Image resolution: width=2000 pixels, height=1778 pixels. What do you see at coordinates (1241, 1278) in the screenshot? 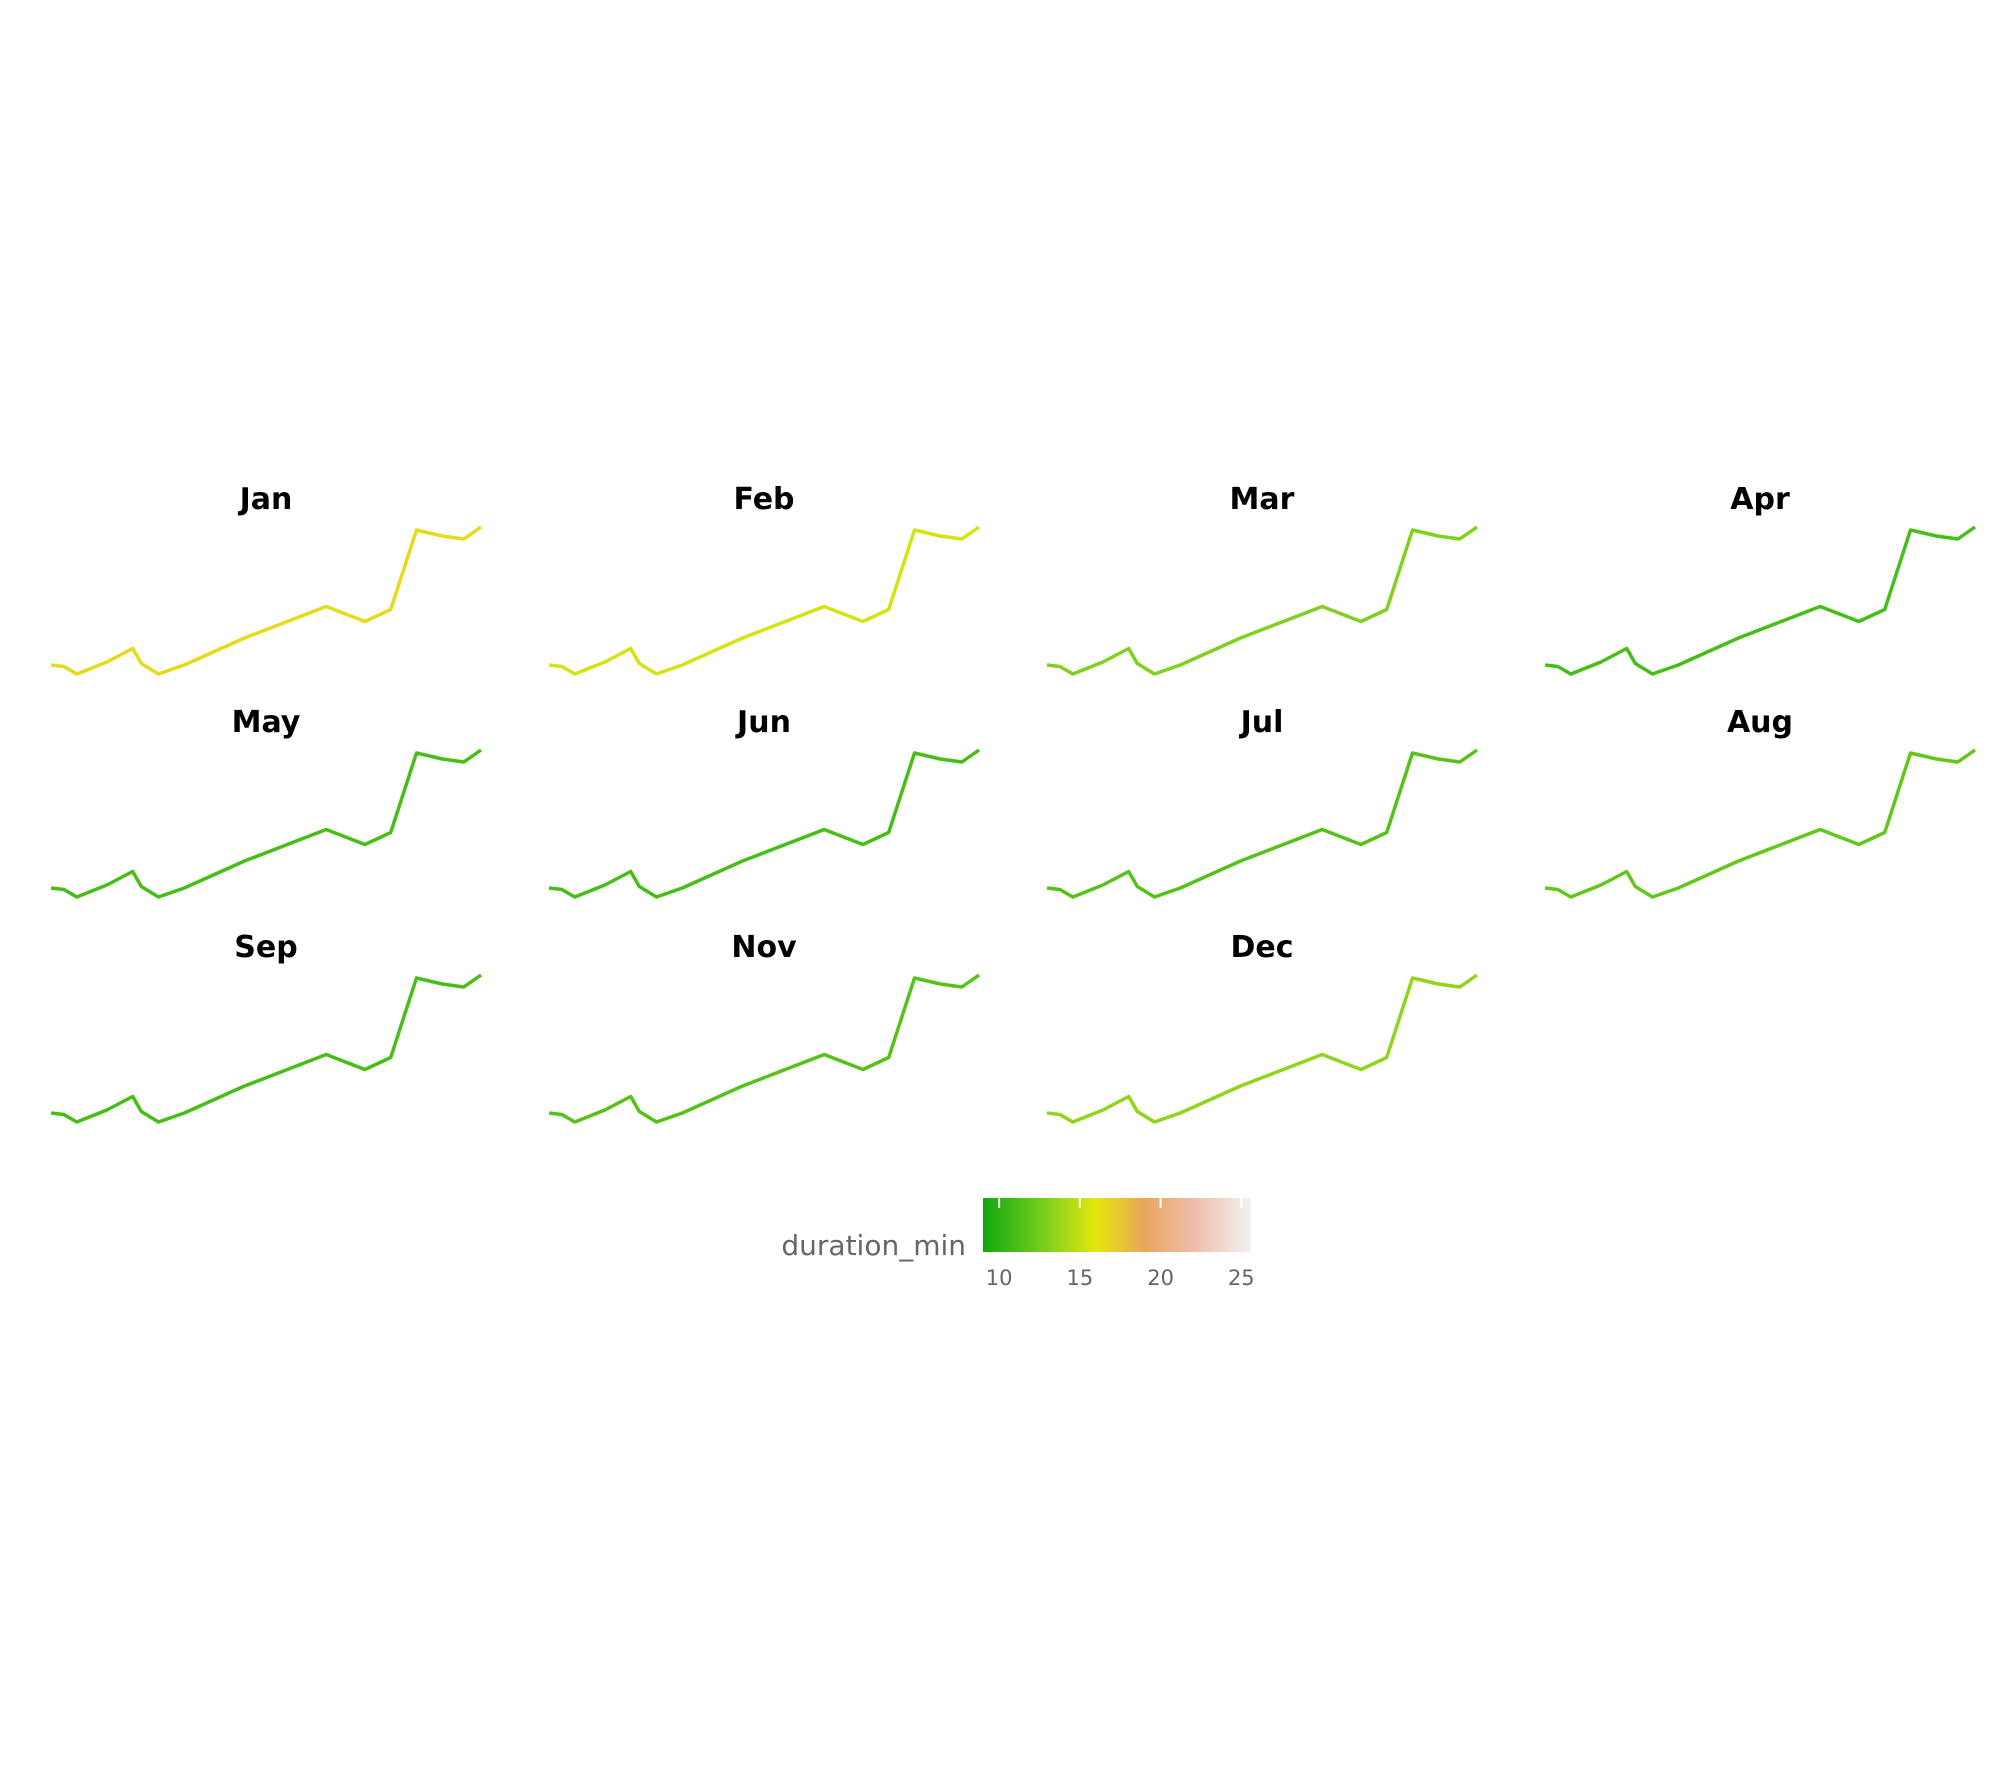
I see `colorbar-tick-label: 25` at bounding box center [1241, 1278].